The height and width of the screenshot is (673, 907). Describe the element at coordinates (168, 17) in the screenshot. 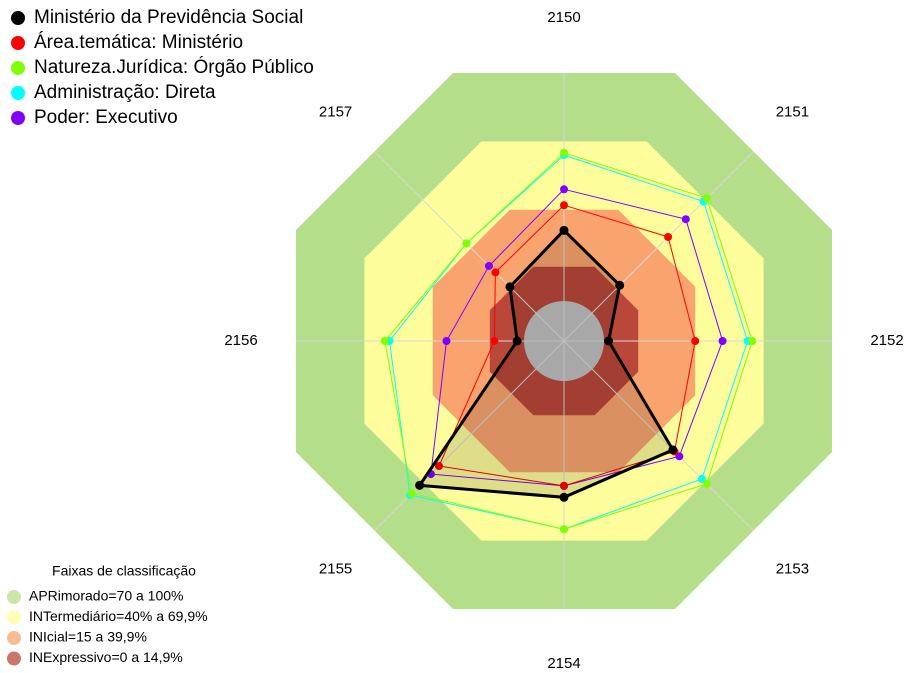

I see `legend-text: Ministério da Previdência Social` at that location.